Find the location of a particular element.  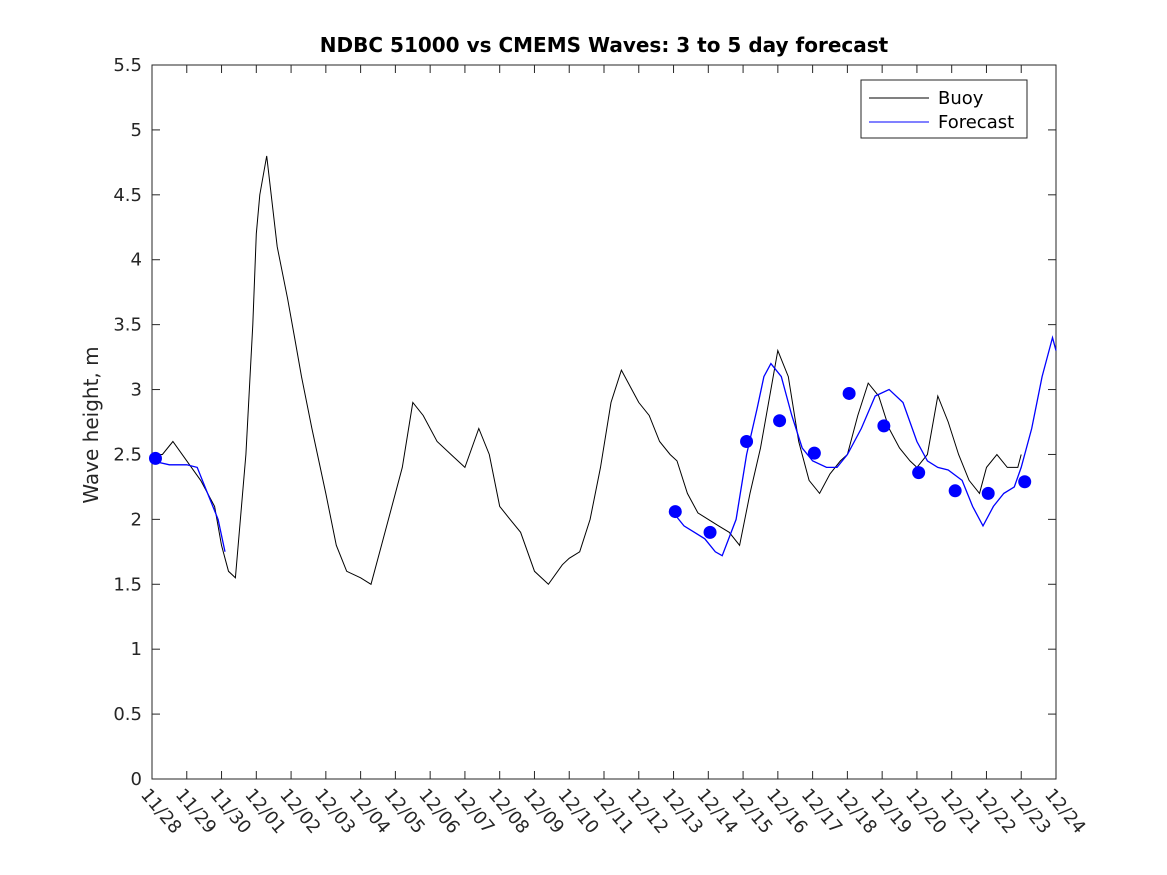

y-axis-label: Wave height, m is located at coordinates (91, 424).